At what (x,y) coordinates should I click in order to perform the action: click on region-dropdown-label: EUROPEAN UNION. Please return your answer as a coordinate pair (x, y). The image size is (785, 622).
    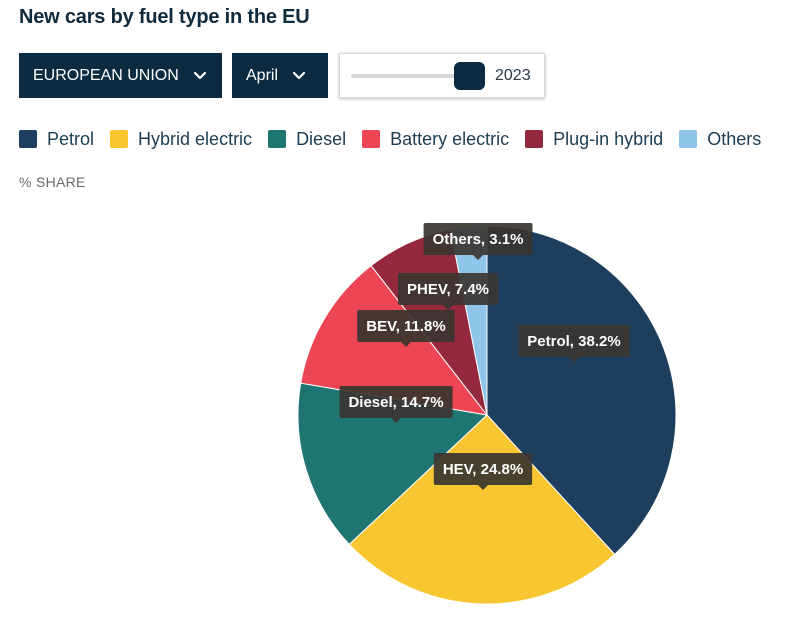
    Looking at the image, I should click on (106, 75).